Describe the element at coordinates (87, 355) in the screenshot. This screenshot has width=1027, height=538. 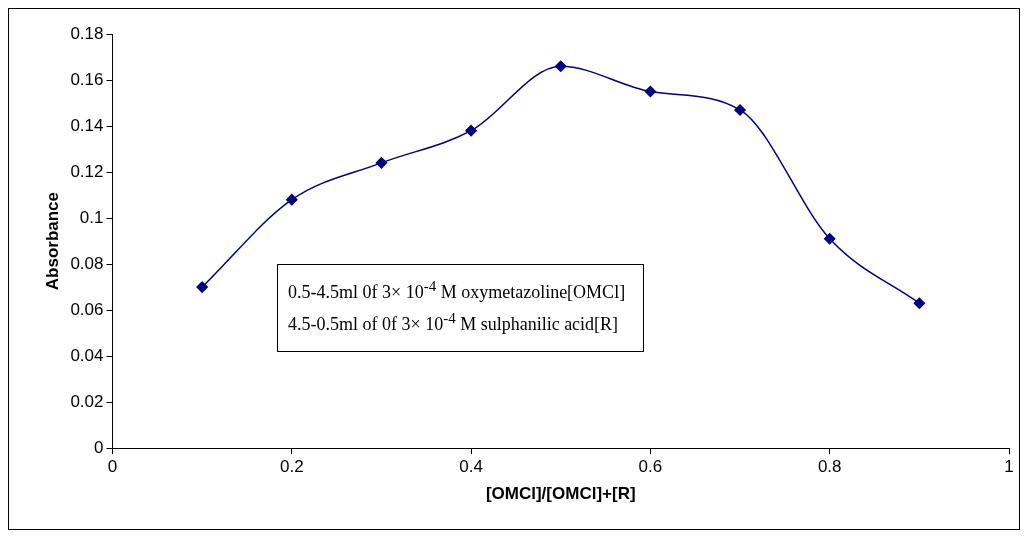
I see `y-tick-label: 0.04` at that location.